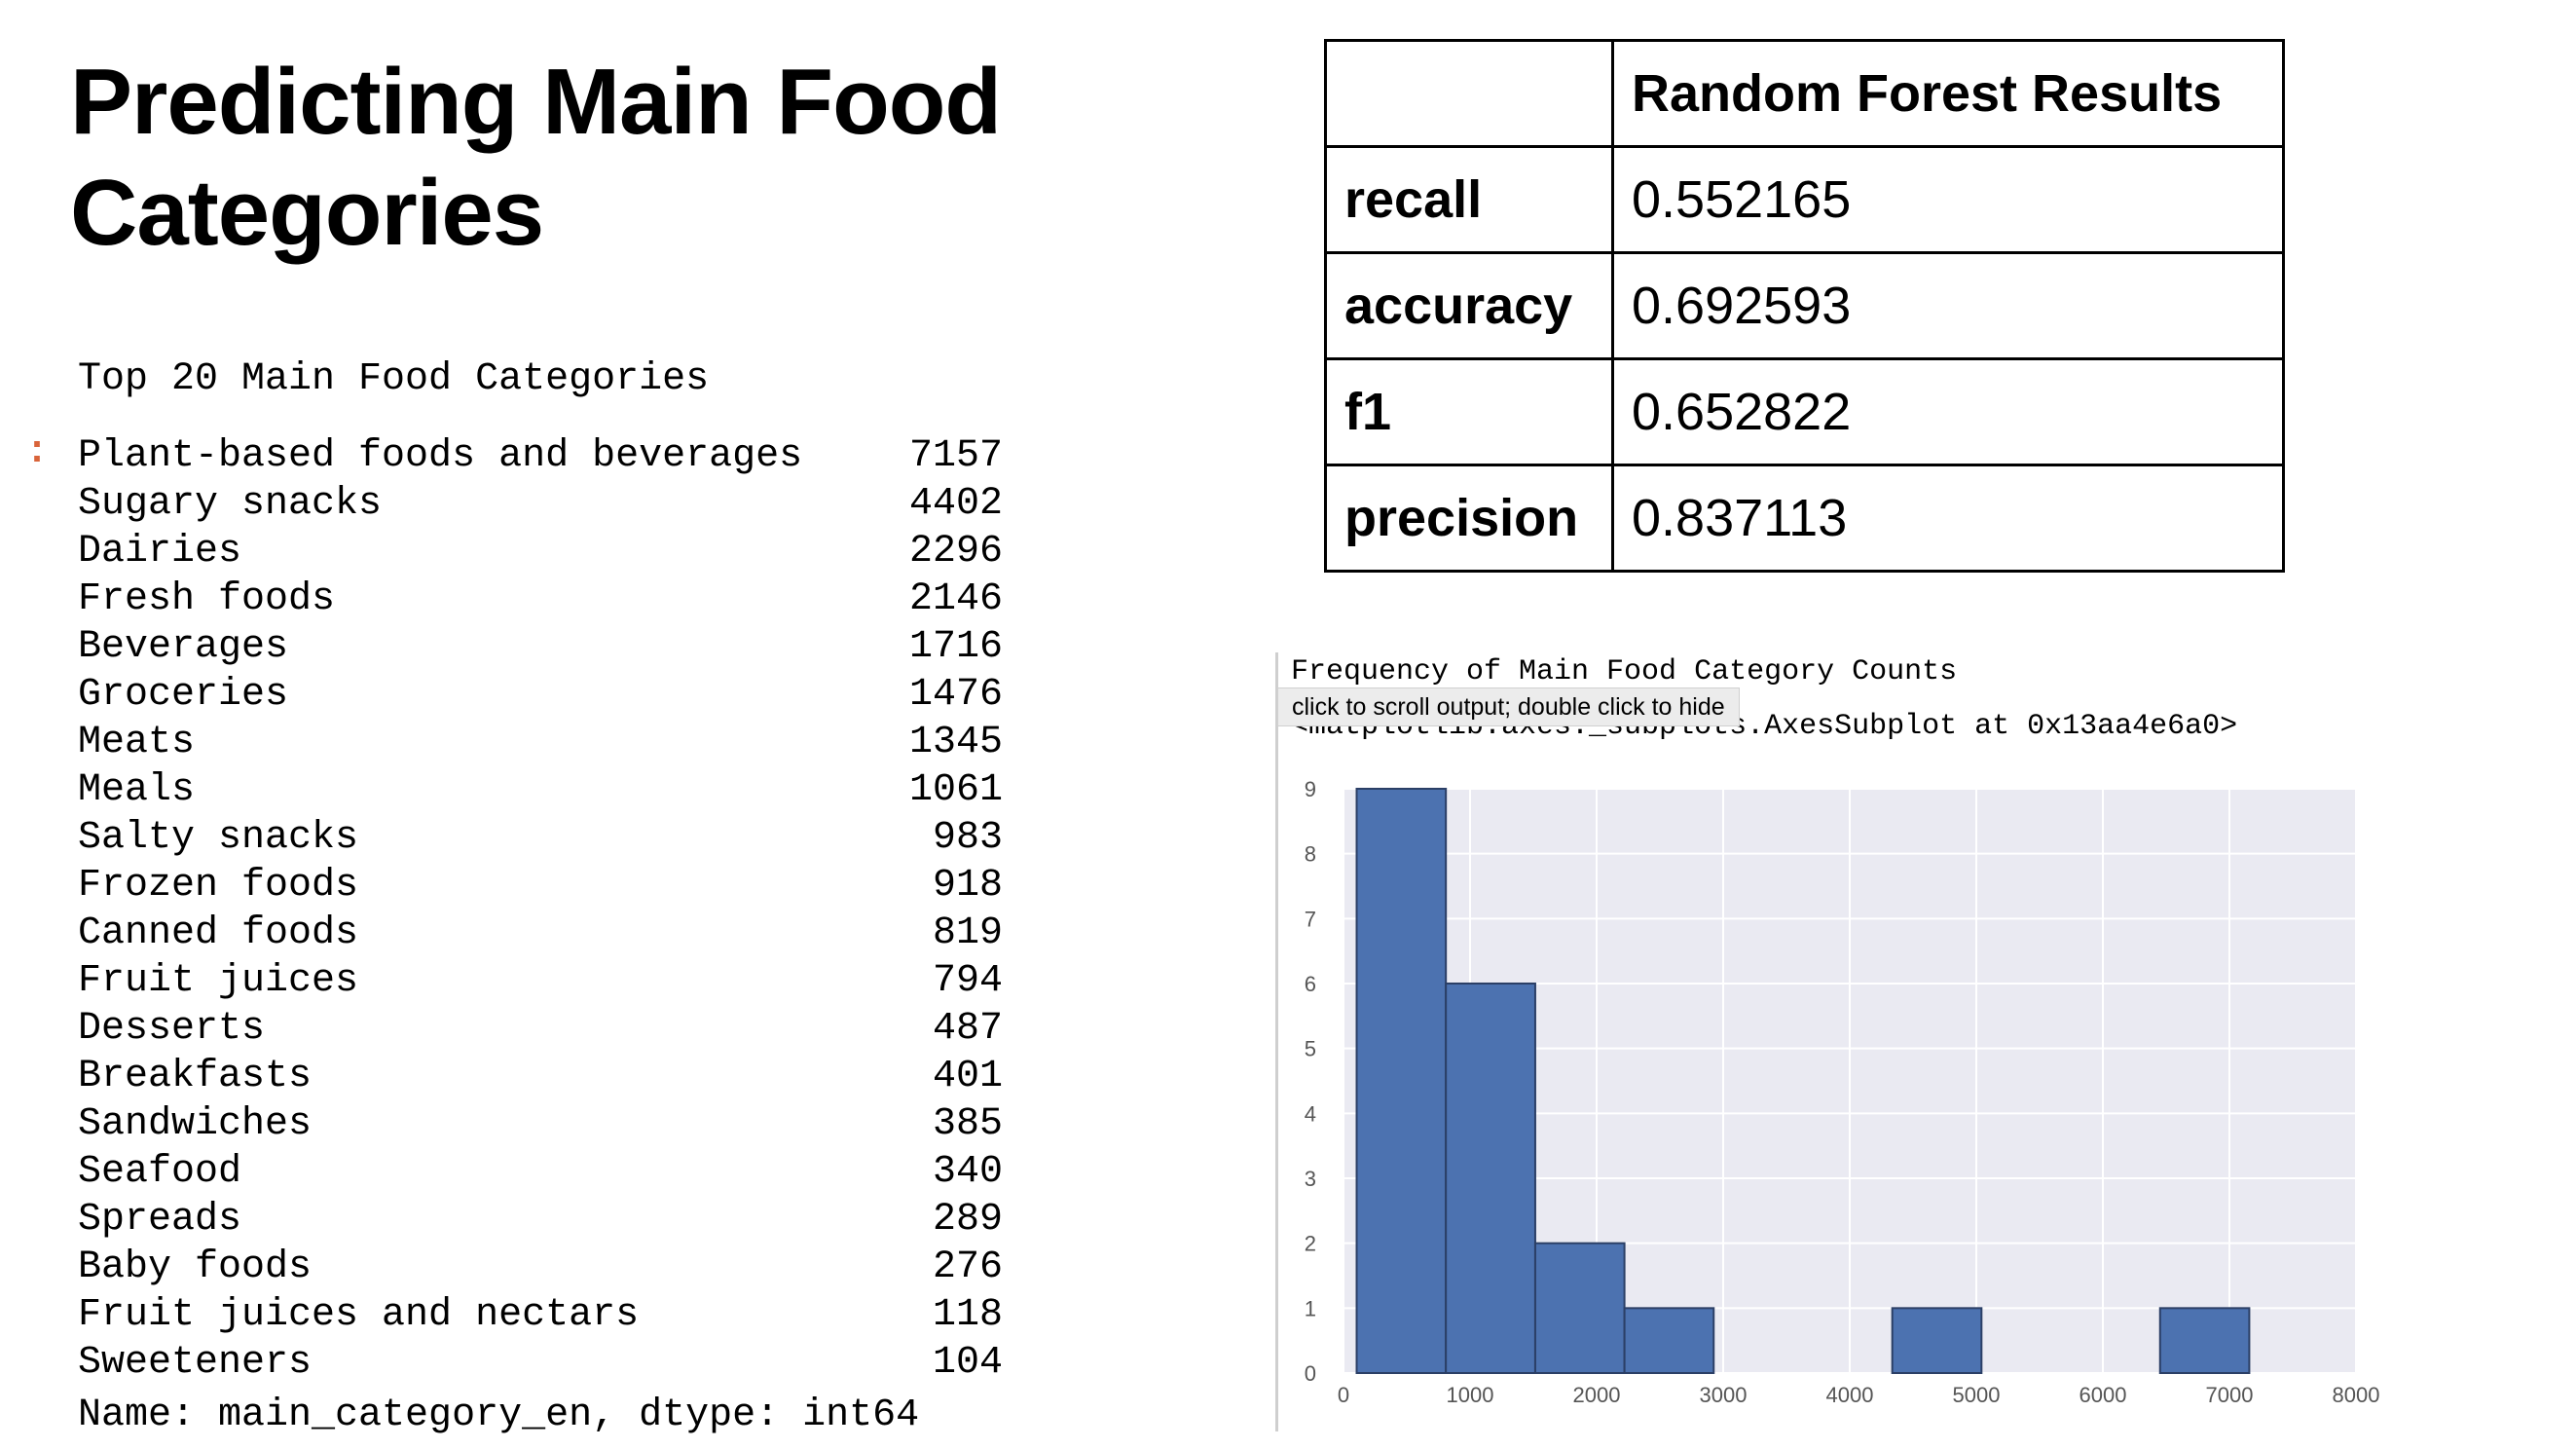 This screenshot has height=1449, width=2576. Describe the element at coordinates (540, 886) in the screenshot. I see `category-row: Frozen foods 918` at that location.